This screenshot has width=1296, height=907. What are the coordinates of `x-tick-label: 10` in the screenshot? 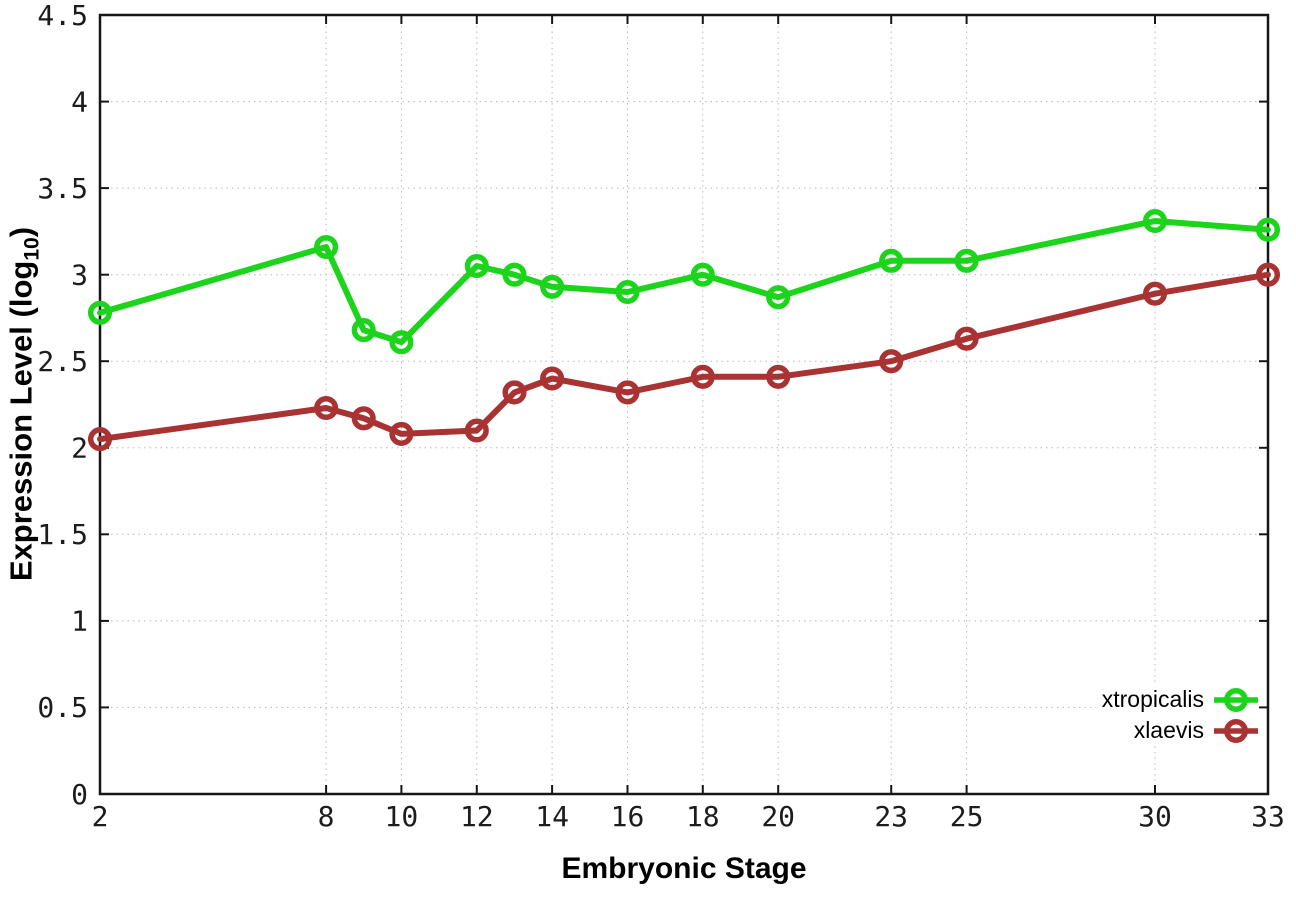 It's located at (402, 816).